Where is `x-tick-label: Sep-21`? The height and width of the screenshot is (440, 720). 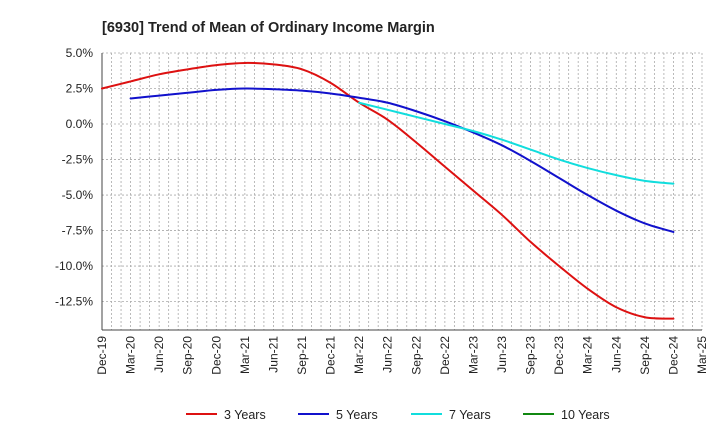
x-tick-label: Sep-21 is located at coordinates (302, 355).